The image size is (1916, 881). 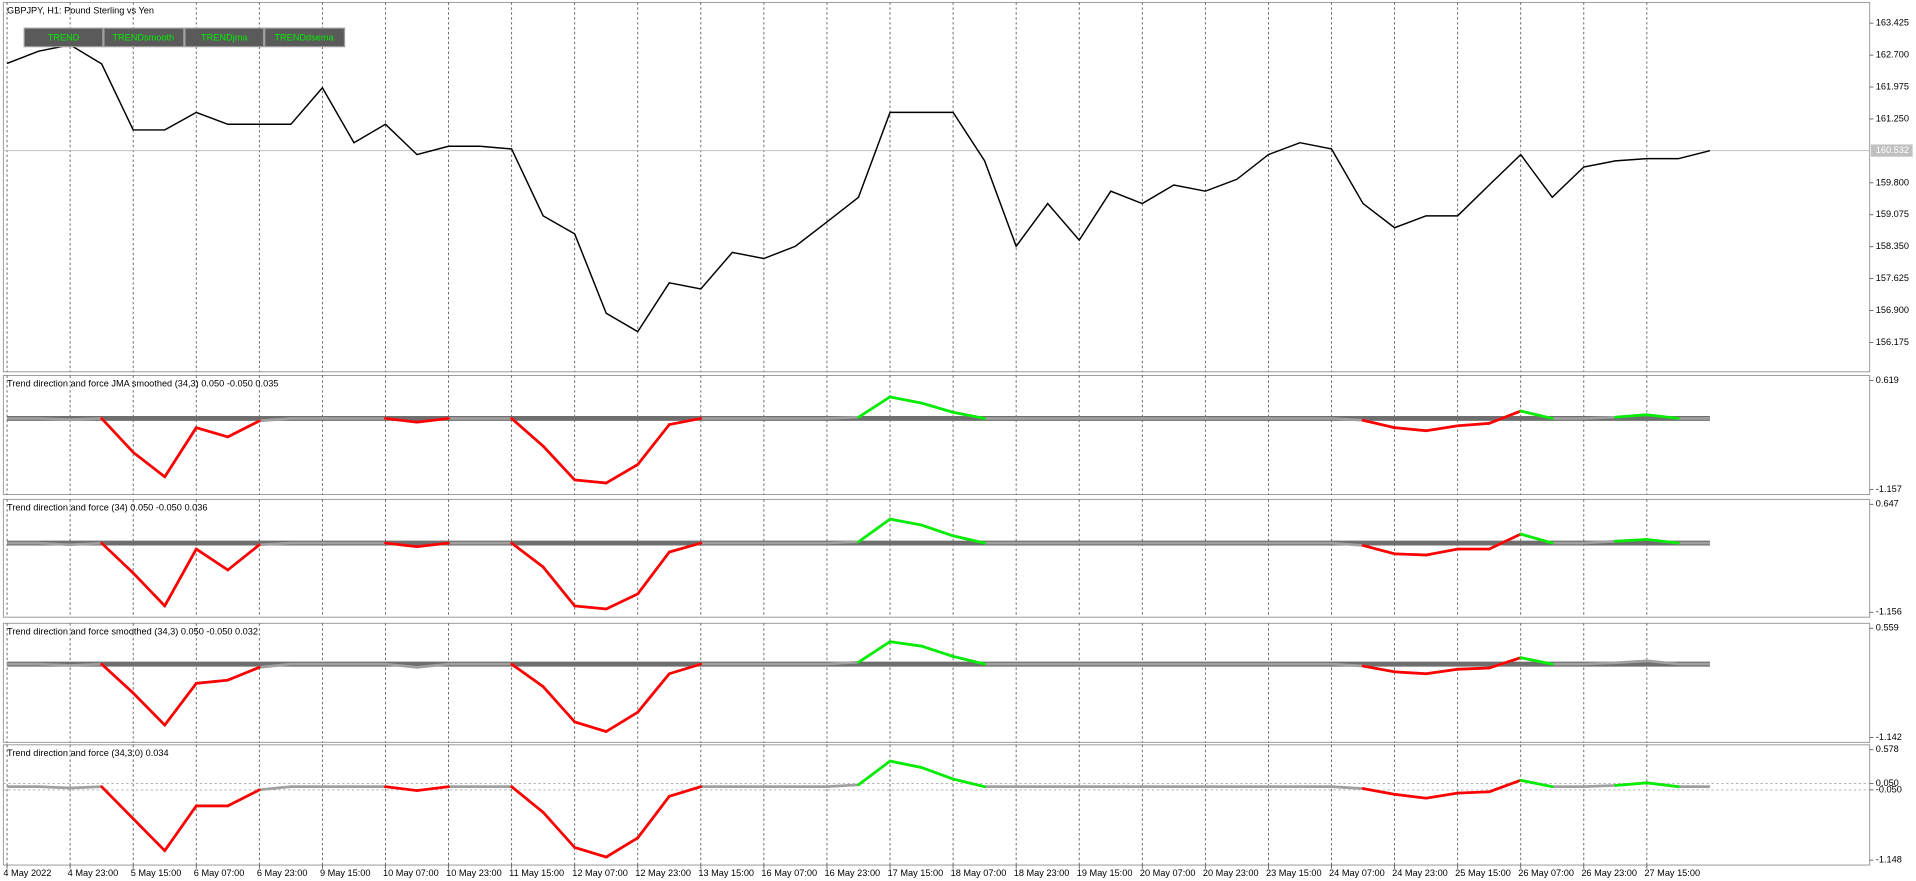 What do you see at coordinates (726, 873) in the screenshot?
I see `x-tick-label: 13 May 15:00` at bounding box center [726, 873].